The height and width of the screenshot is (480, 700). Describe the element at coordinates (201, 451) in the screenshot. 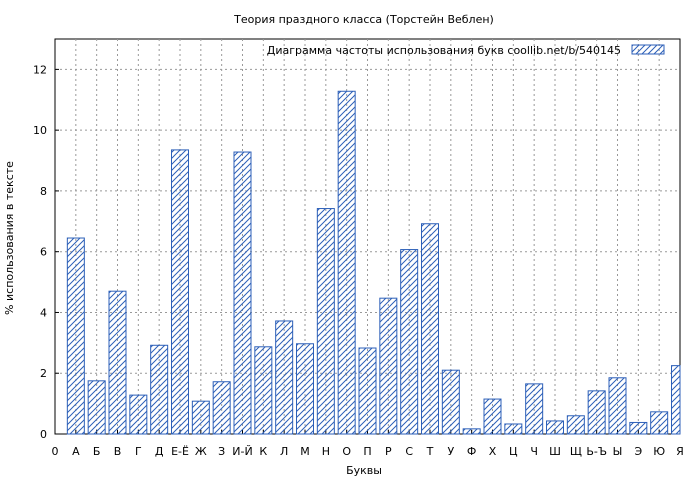

I see `x-tick-label: Ж` at that location.